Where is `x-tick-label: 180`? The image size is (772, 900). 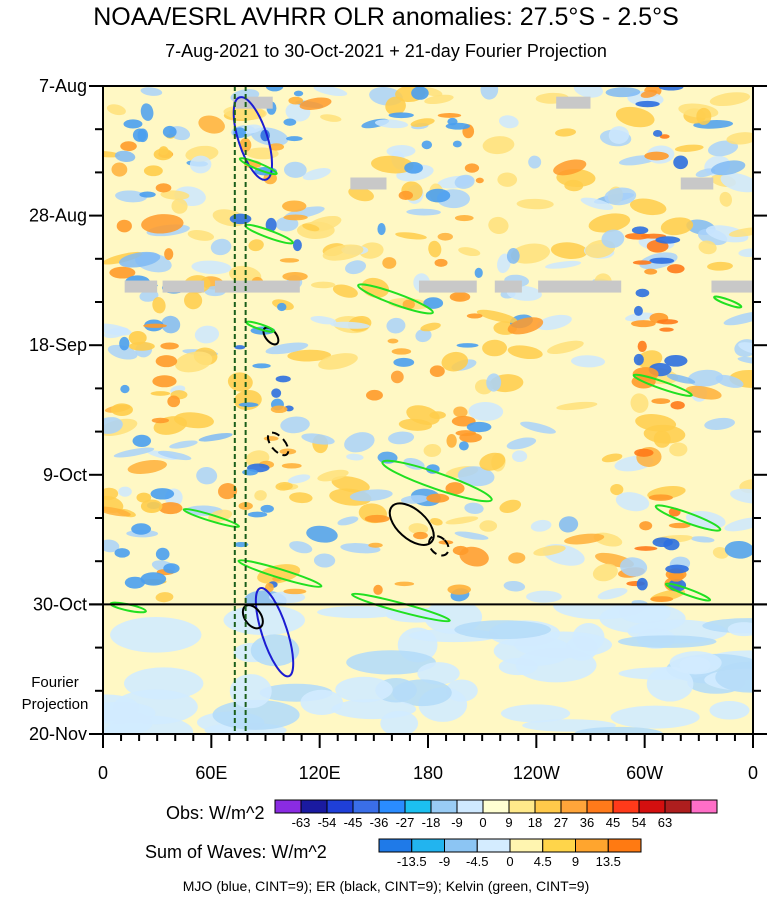
x-tick-label: 180 is located at coordinates (428, 773).